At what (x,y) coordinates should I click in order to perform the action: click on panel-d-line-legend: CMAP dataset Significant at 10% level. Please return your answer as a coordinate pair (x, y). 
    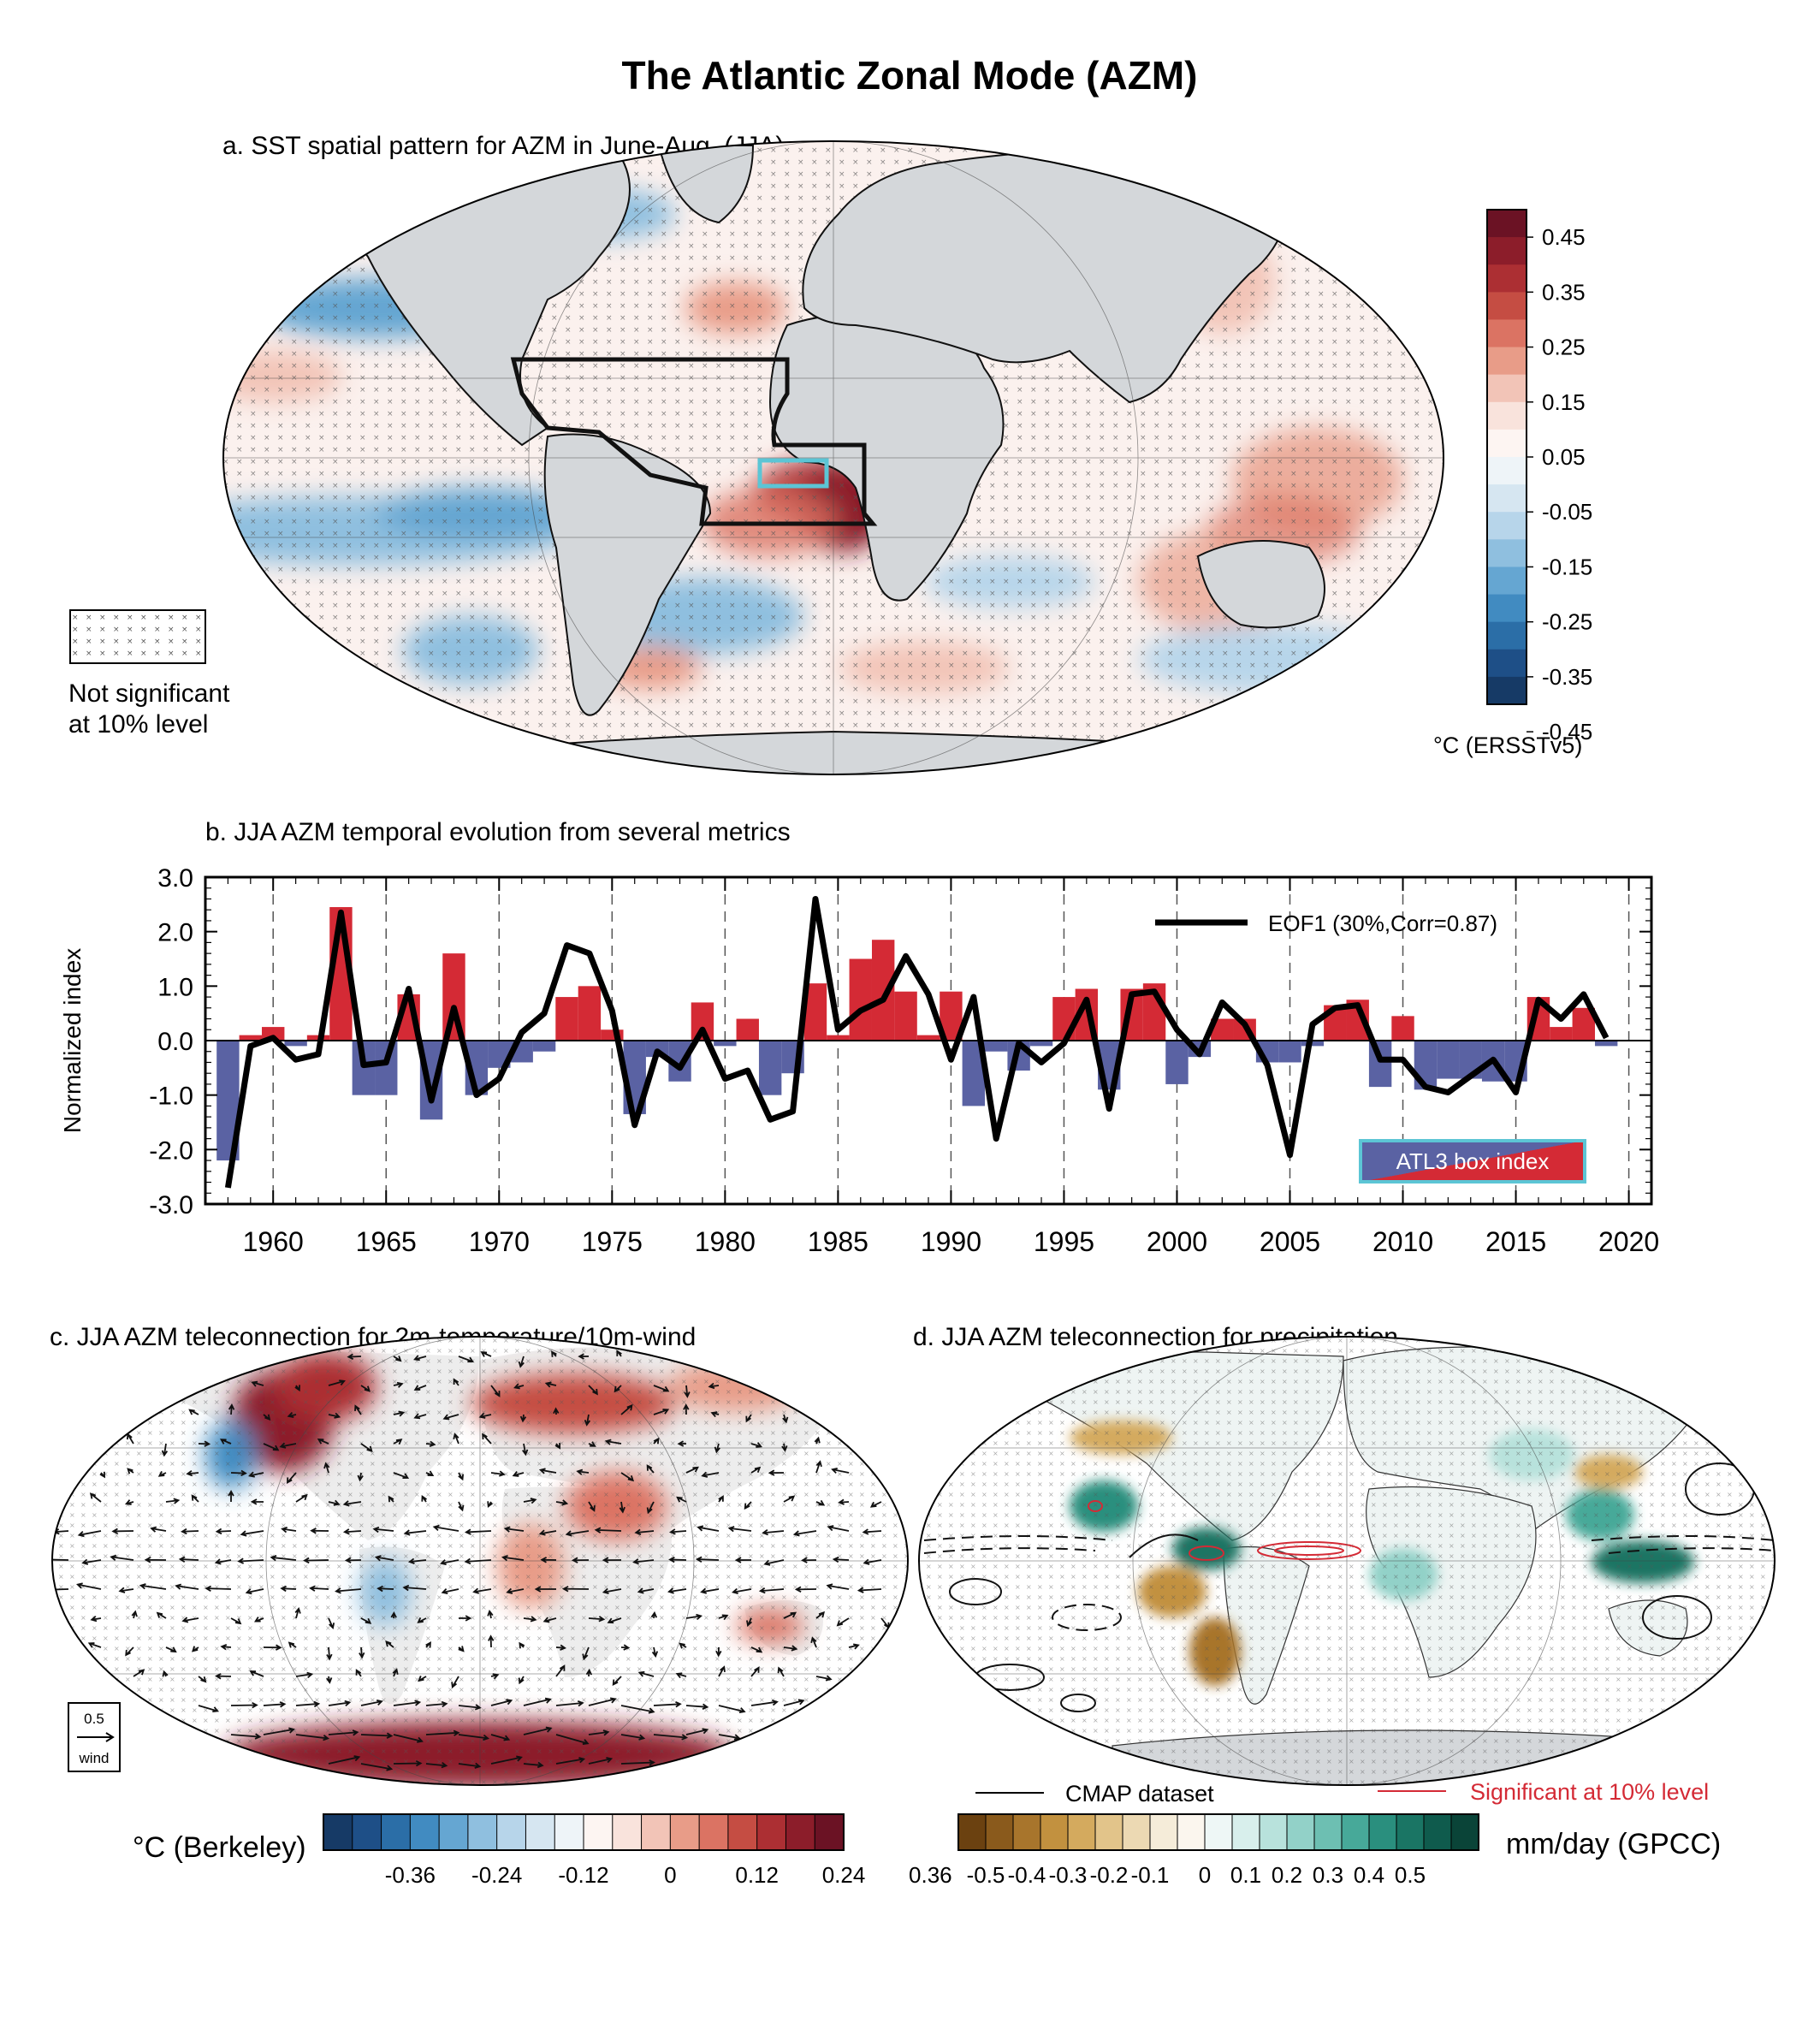
    Looking at the image, I should click on (1342, 1792).